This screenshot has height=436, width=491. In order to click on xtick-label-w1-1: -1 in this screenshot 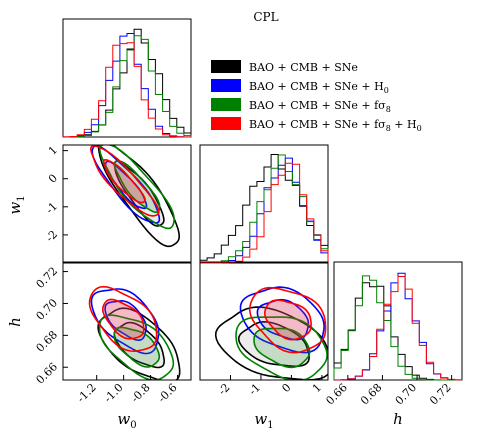, I will do `click(254, 389)`.